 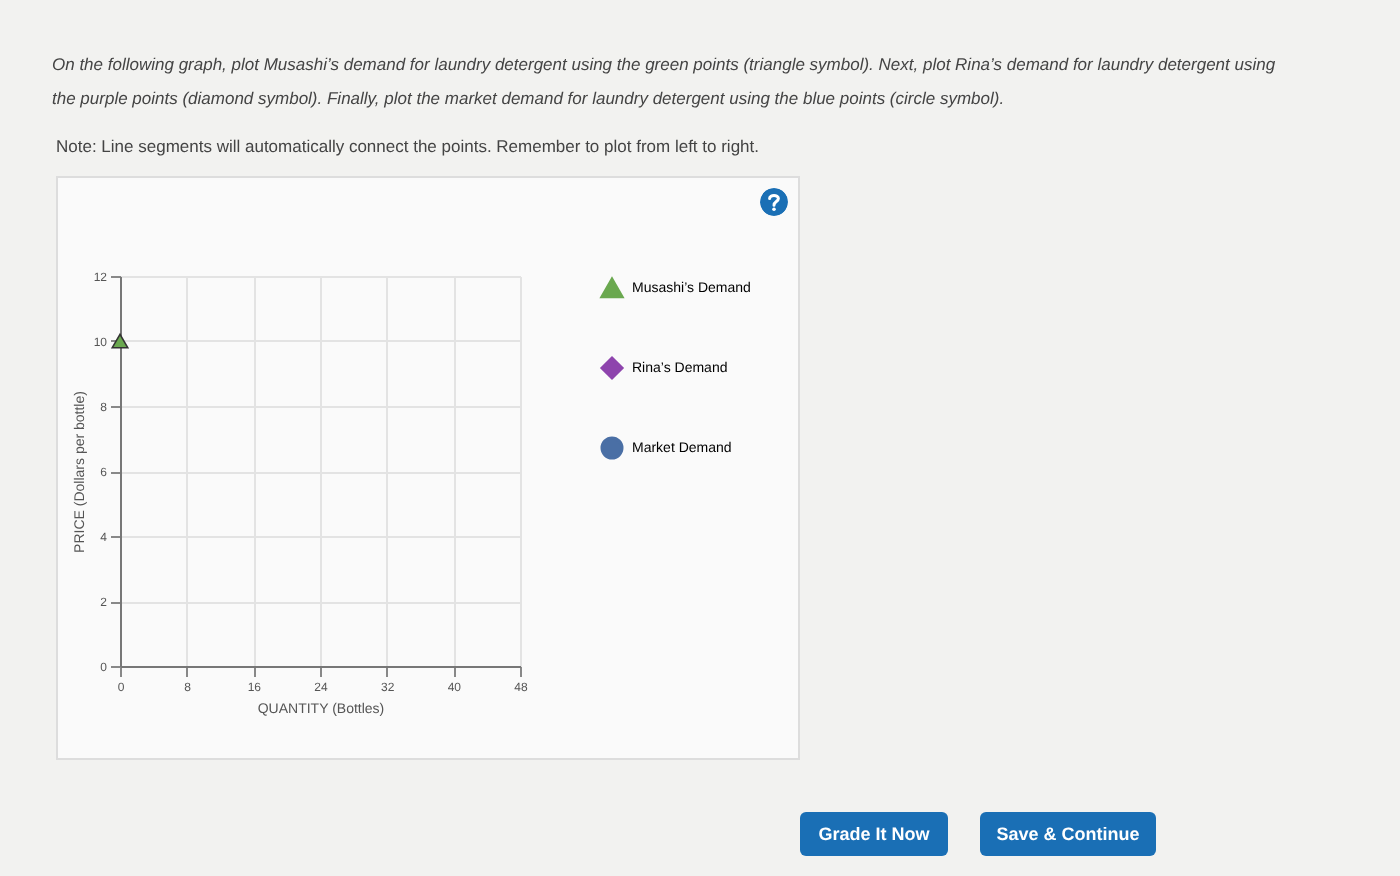 I want to click on text: On the following graph, plot Musashi’s demand for laundry detergent using the green points (triangle symbol). Next, plot Rina’s demand for laundry detergent using the purple points (diamond symbol). Finally, plot the market demand for laundry detergent using the blue points (circle symbol)., so click(x=665, y=82).